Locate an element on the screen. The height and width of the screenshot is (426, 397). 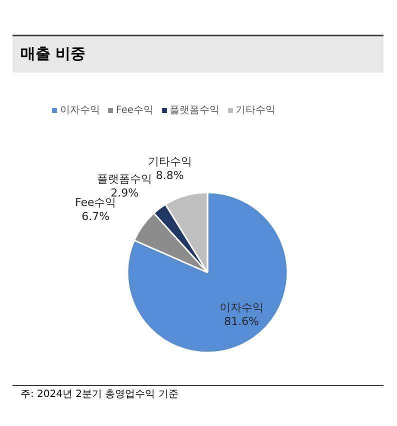
slice-label: 기타수익 is located at coordinates (170, 161).